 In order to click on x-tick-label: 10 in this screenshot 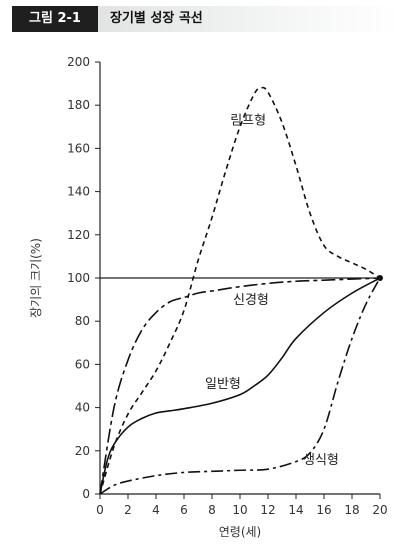, I will do `click(239, 510)`.